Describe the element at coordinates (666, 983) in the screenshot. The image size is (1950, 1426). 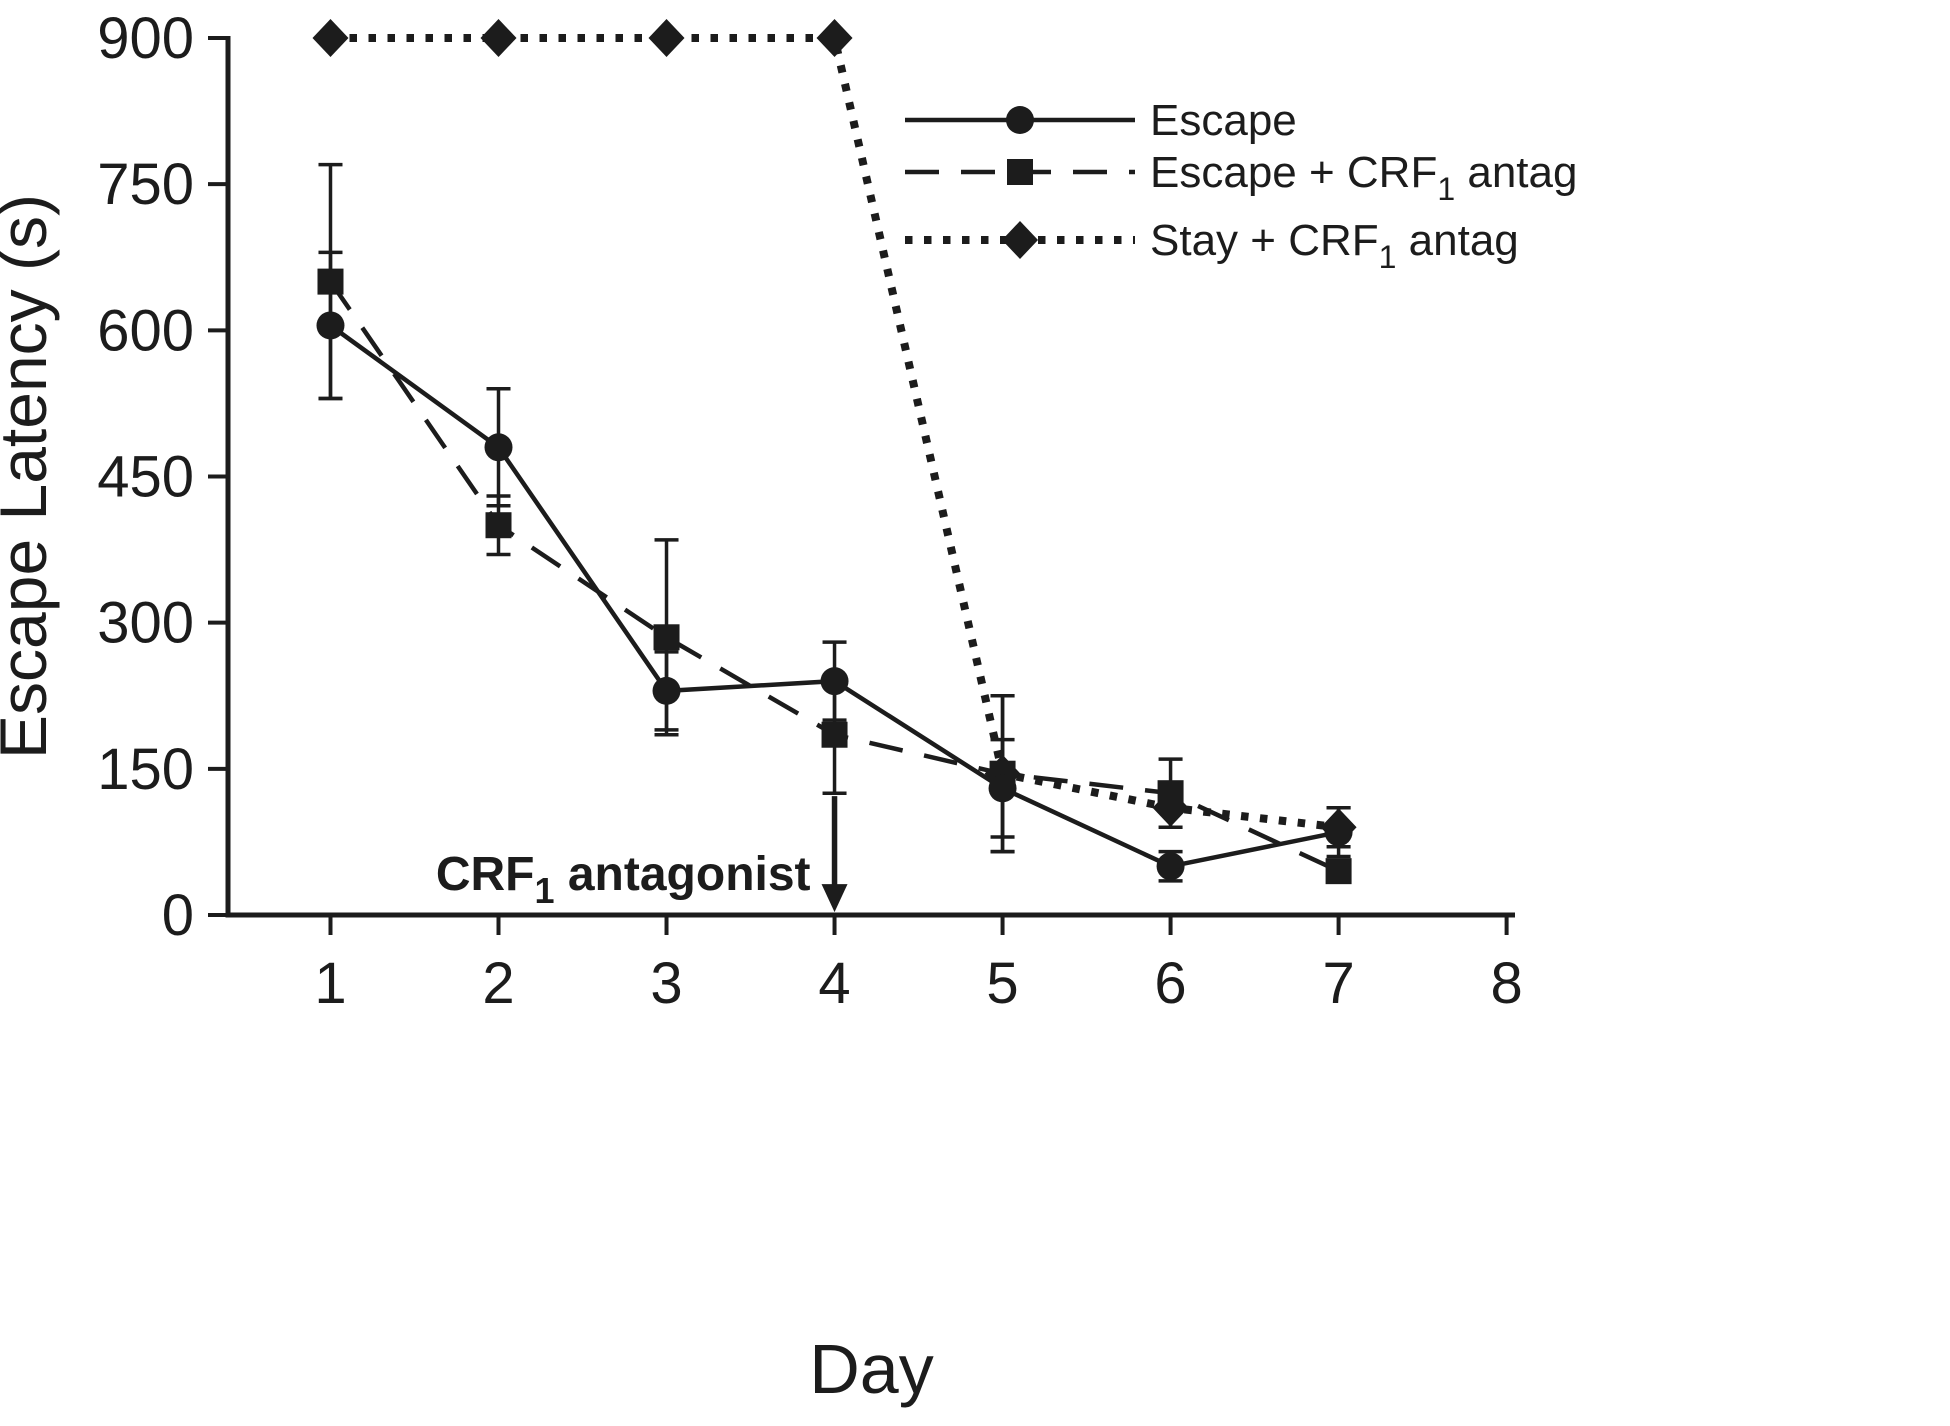
I see `x-tick-label: 3` at that location.